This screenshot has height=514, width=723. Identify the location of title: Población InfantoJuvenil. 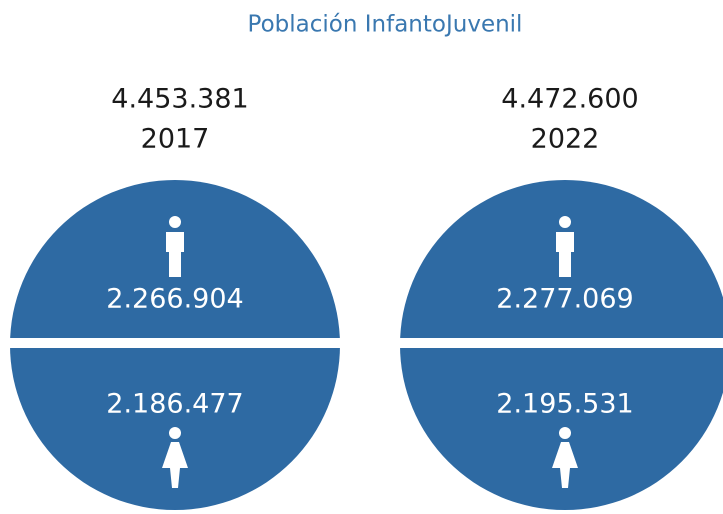
(385, 25).